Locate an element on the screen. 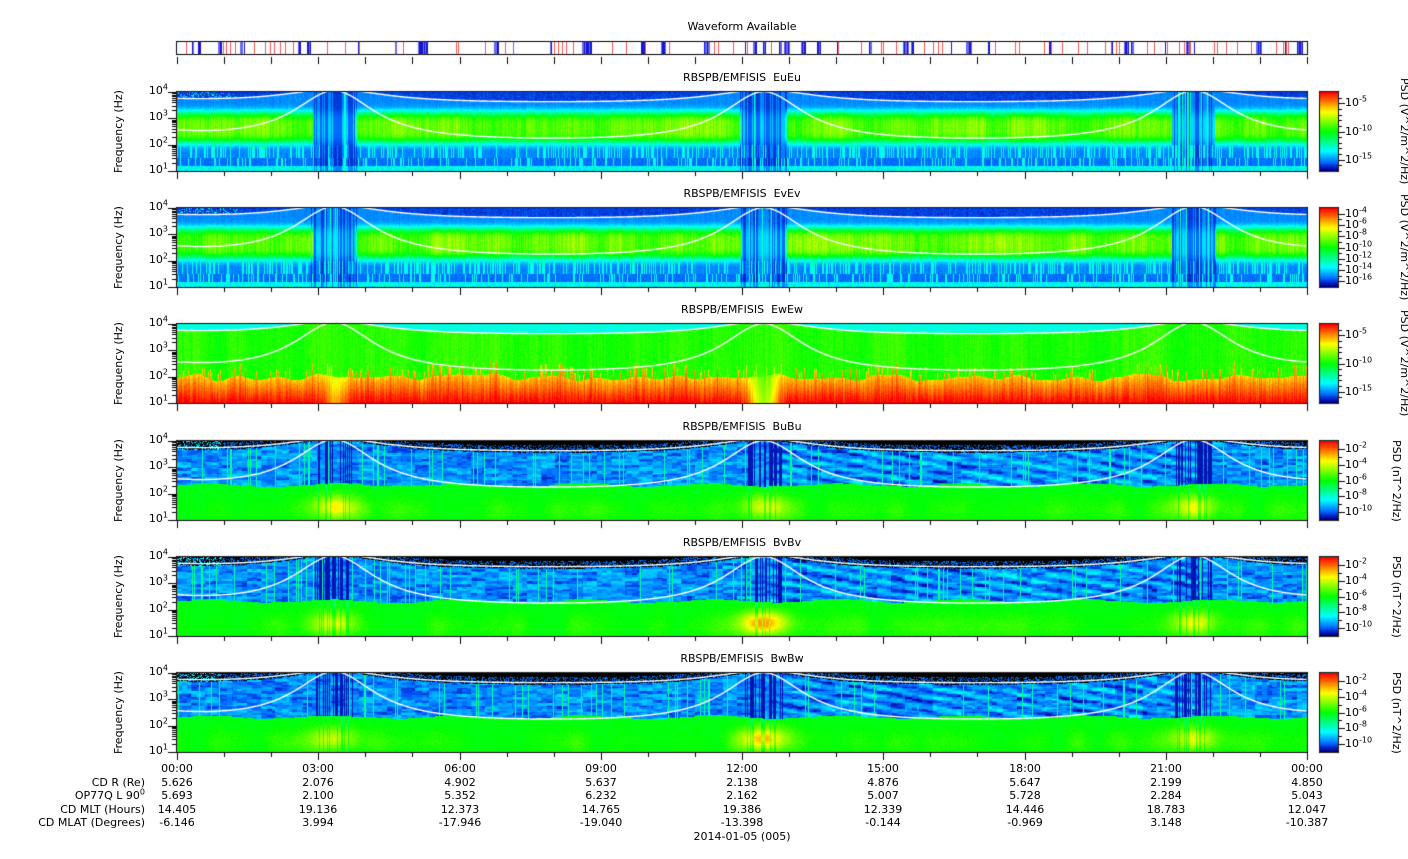 Image resolution: width=1408 pixels, height=859 pixels. ephemeris-value-1-5: 5.007 is located at coordinates (883, 795).